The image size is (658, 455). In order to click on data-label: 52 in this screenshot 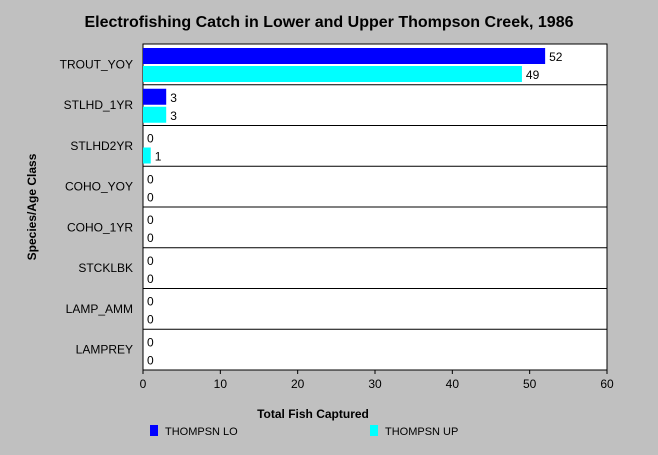, I will do `click(556, 57)`.